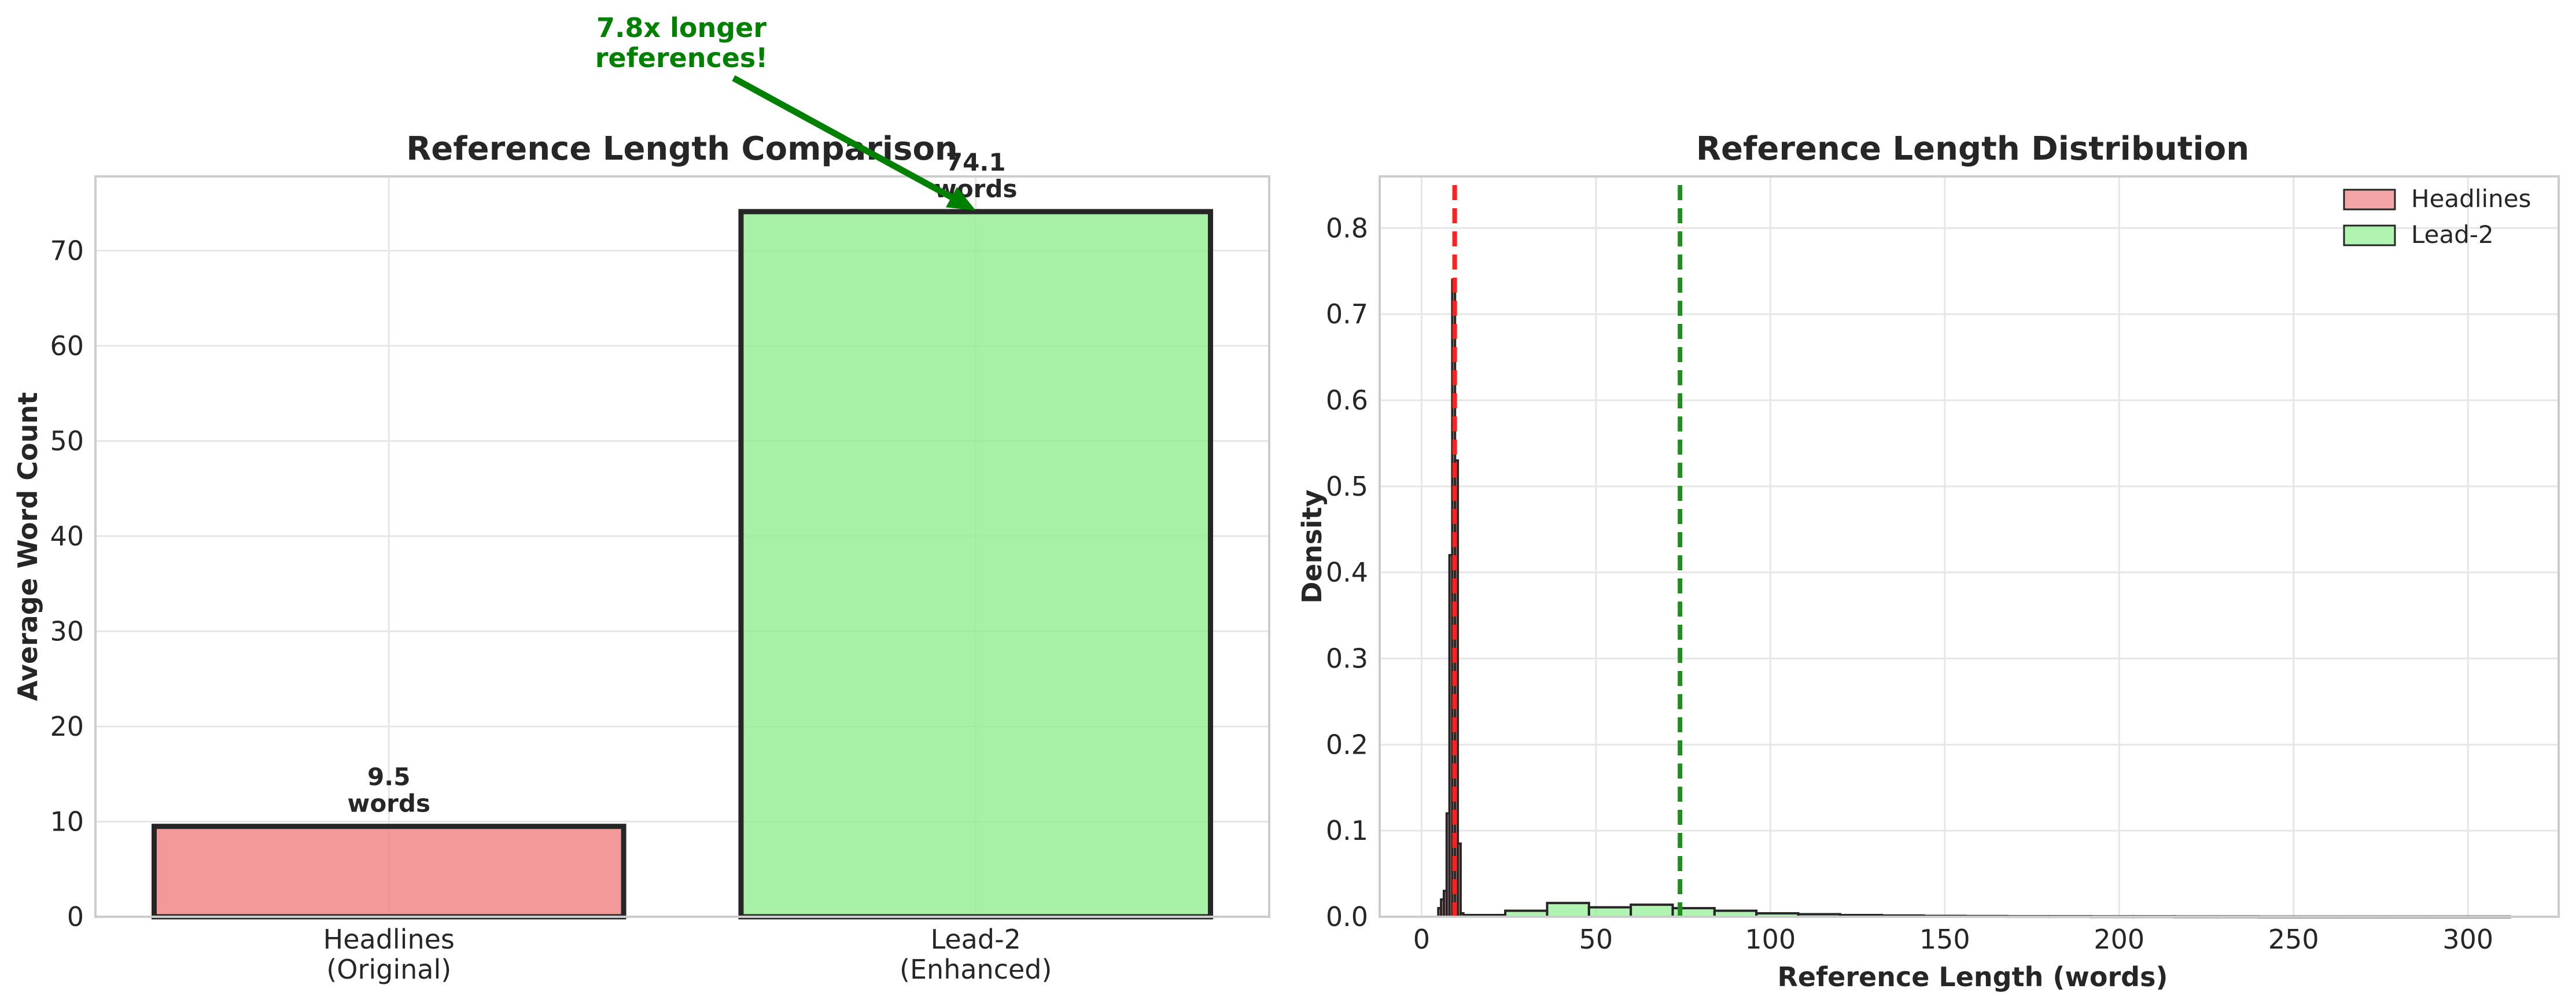  I want to click on legend-label: Headlines, so click(2471, 199).